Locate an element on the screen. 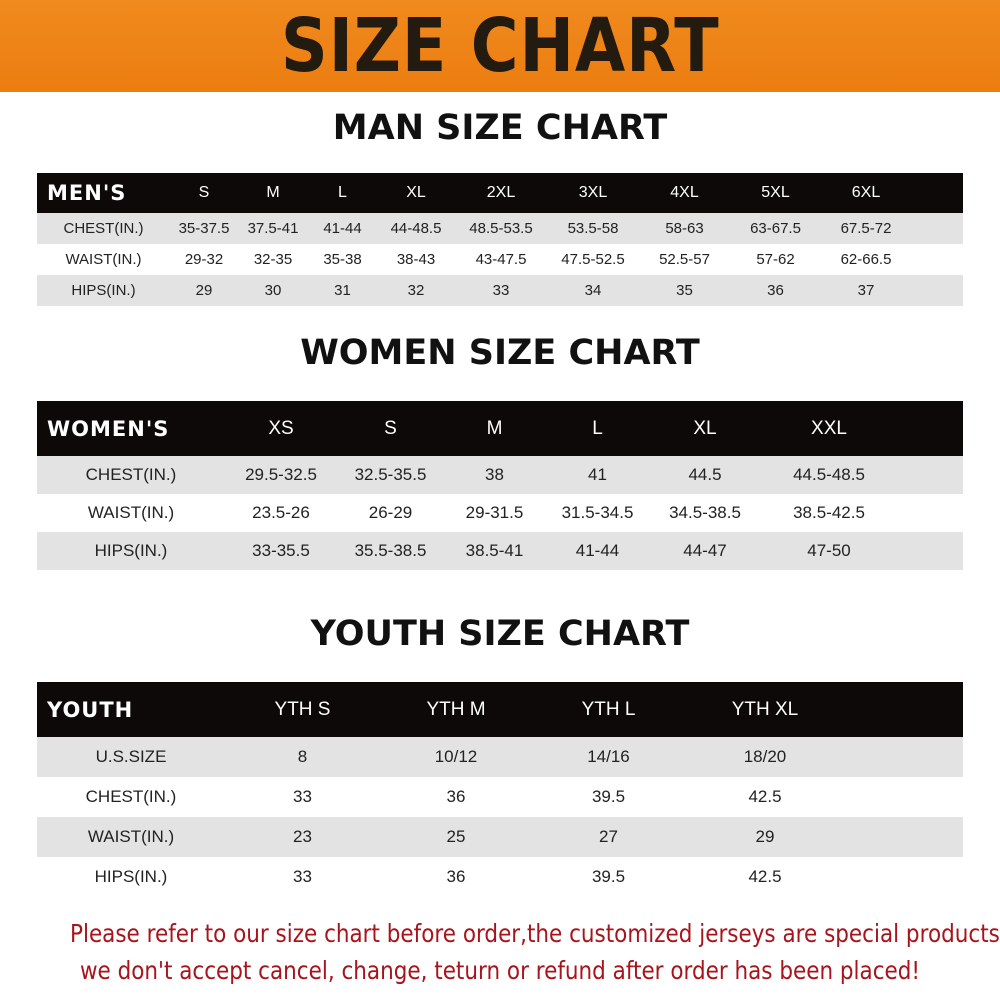 This screenshot has height=1000, width=1000. row-label: WOMEN'S is located at coordinates (108, 428).